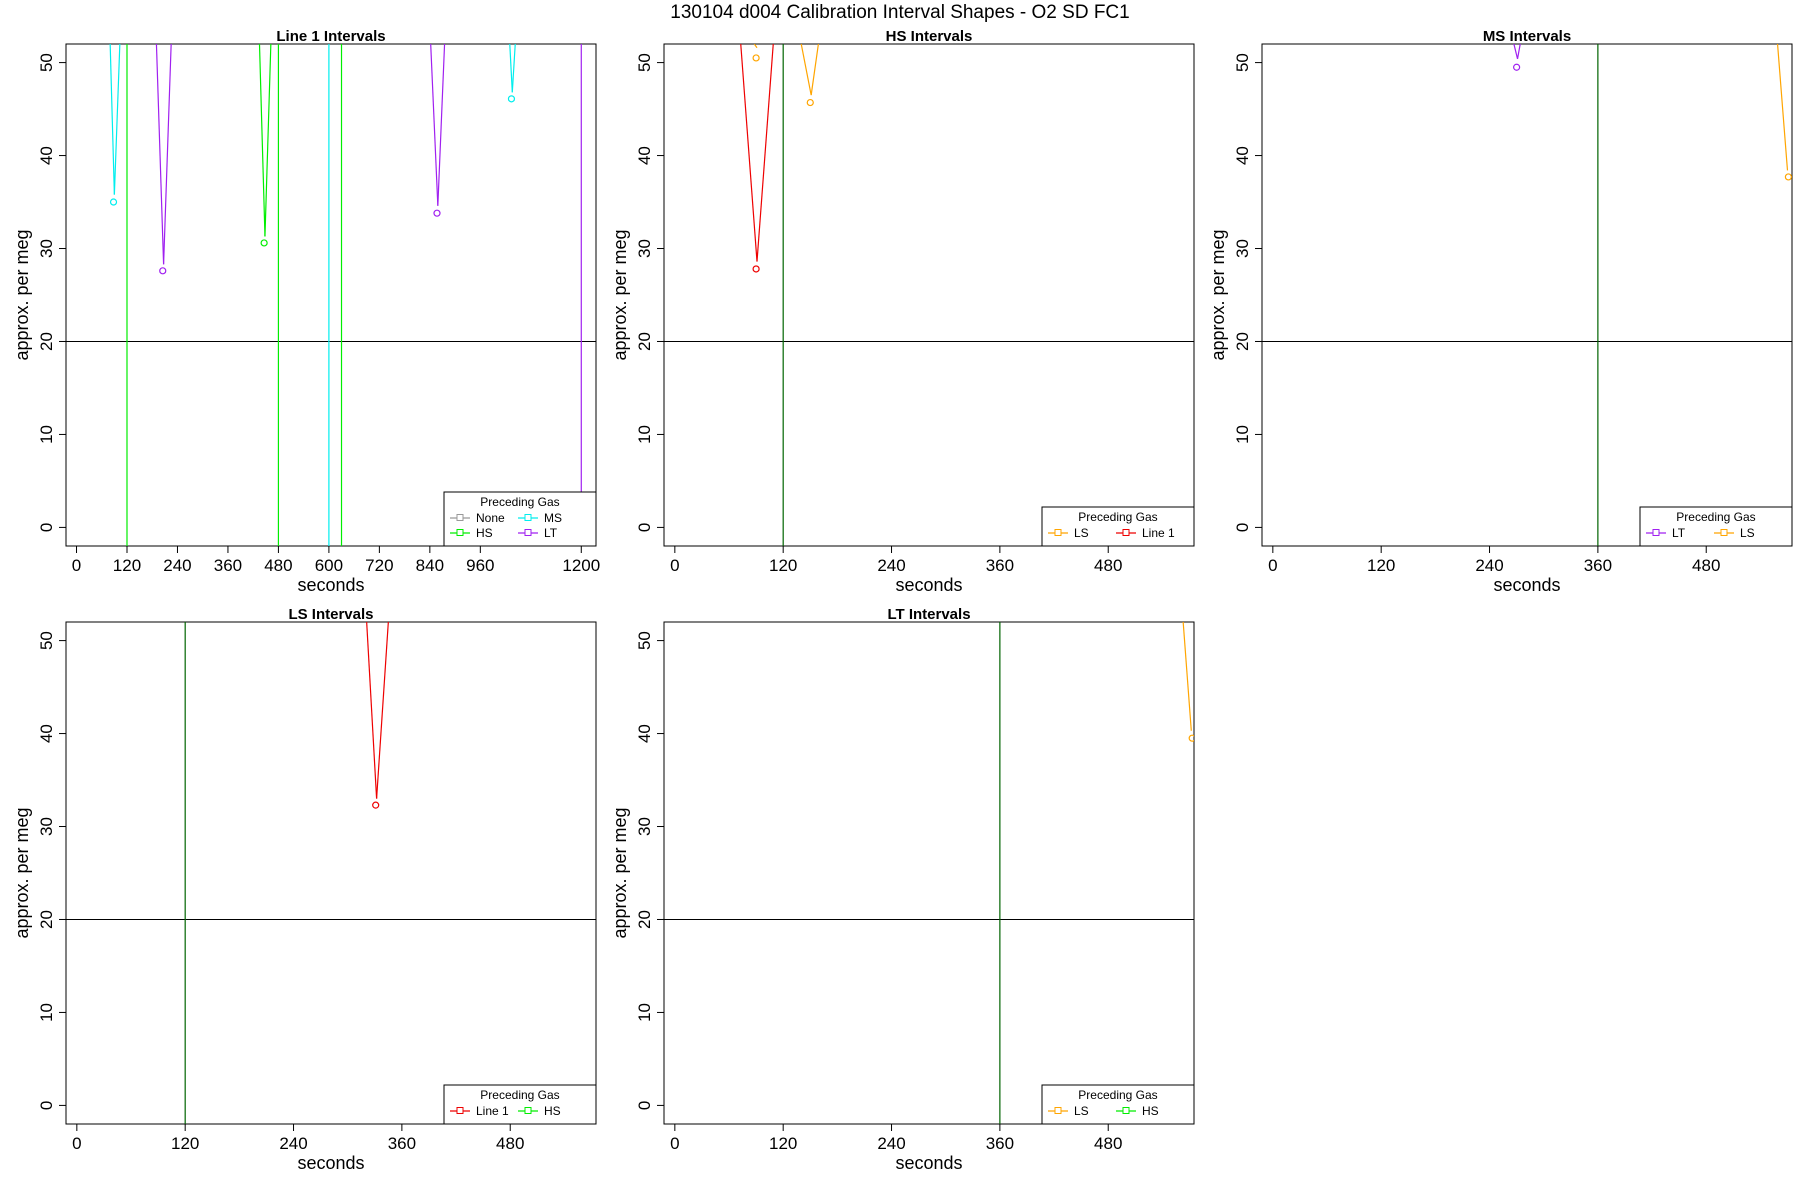  I want to click on legend: Preceding Gas LS Line 1, so click(1118, 526).